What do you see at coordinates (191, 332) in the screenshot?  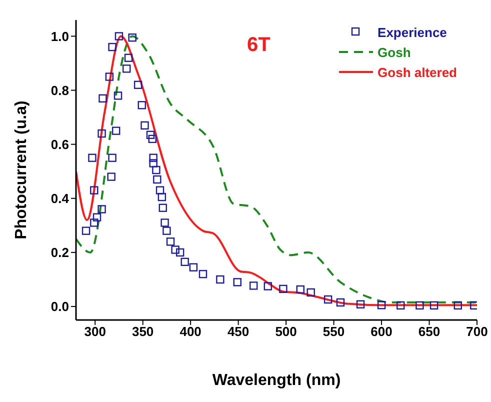 I see `x-tick-label: 400` at bounding box center [191, 332].